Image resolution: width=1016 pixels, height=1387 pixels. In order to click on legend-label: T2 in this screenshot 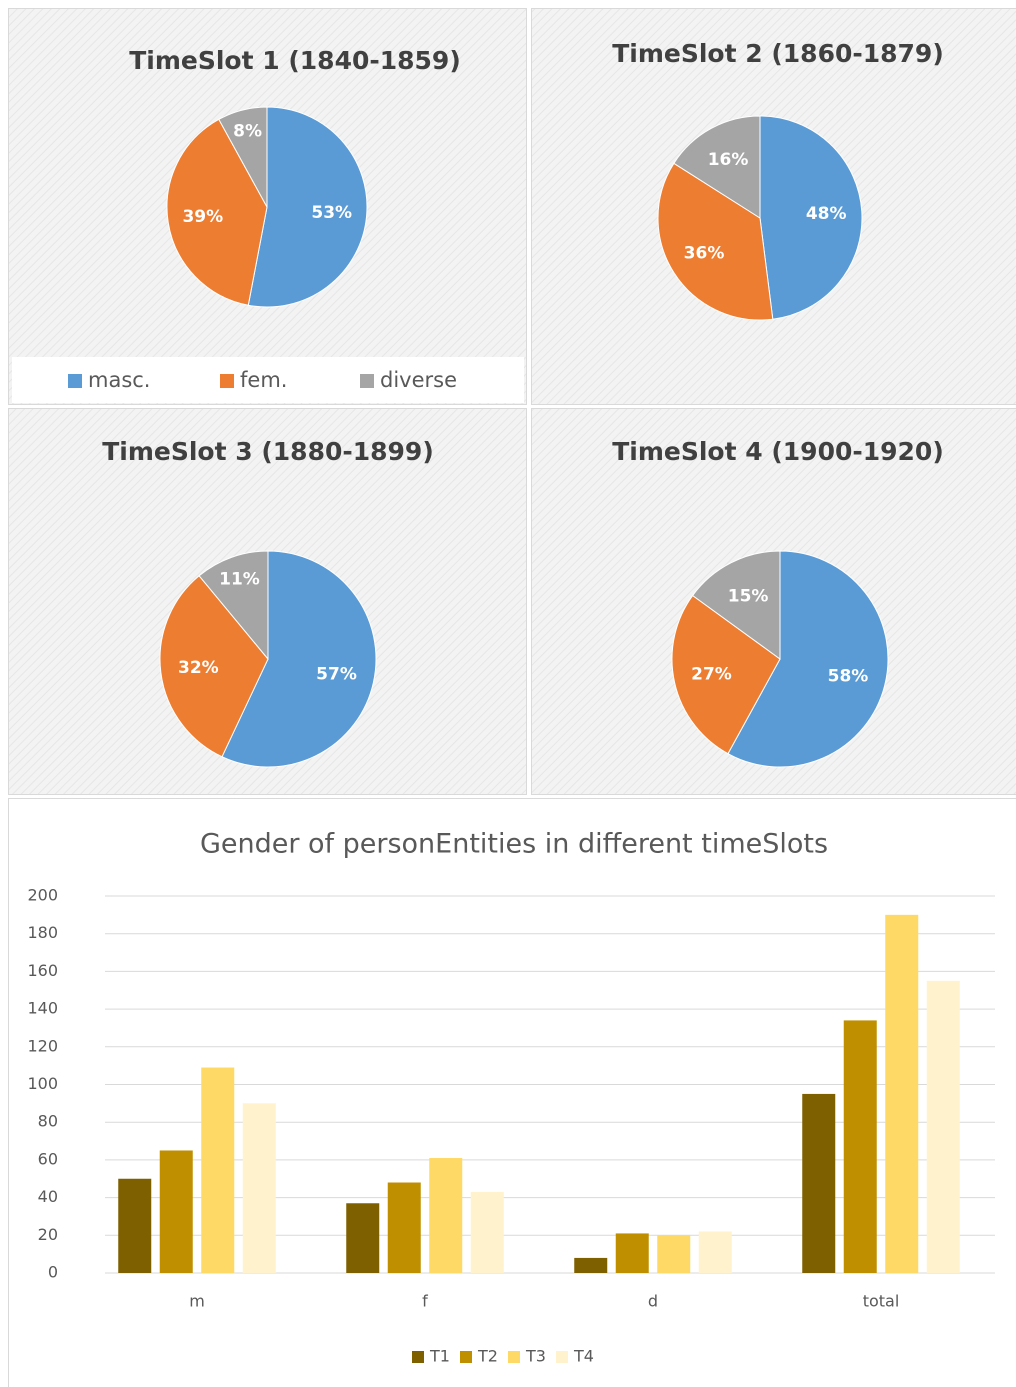, I will do `click(487, 1356)`.